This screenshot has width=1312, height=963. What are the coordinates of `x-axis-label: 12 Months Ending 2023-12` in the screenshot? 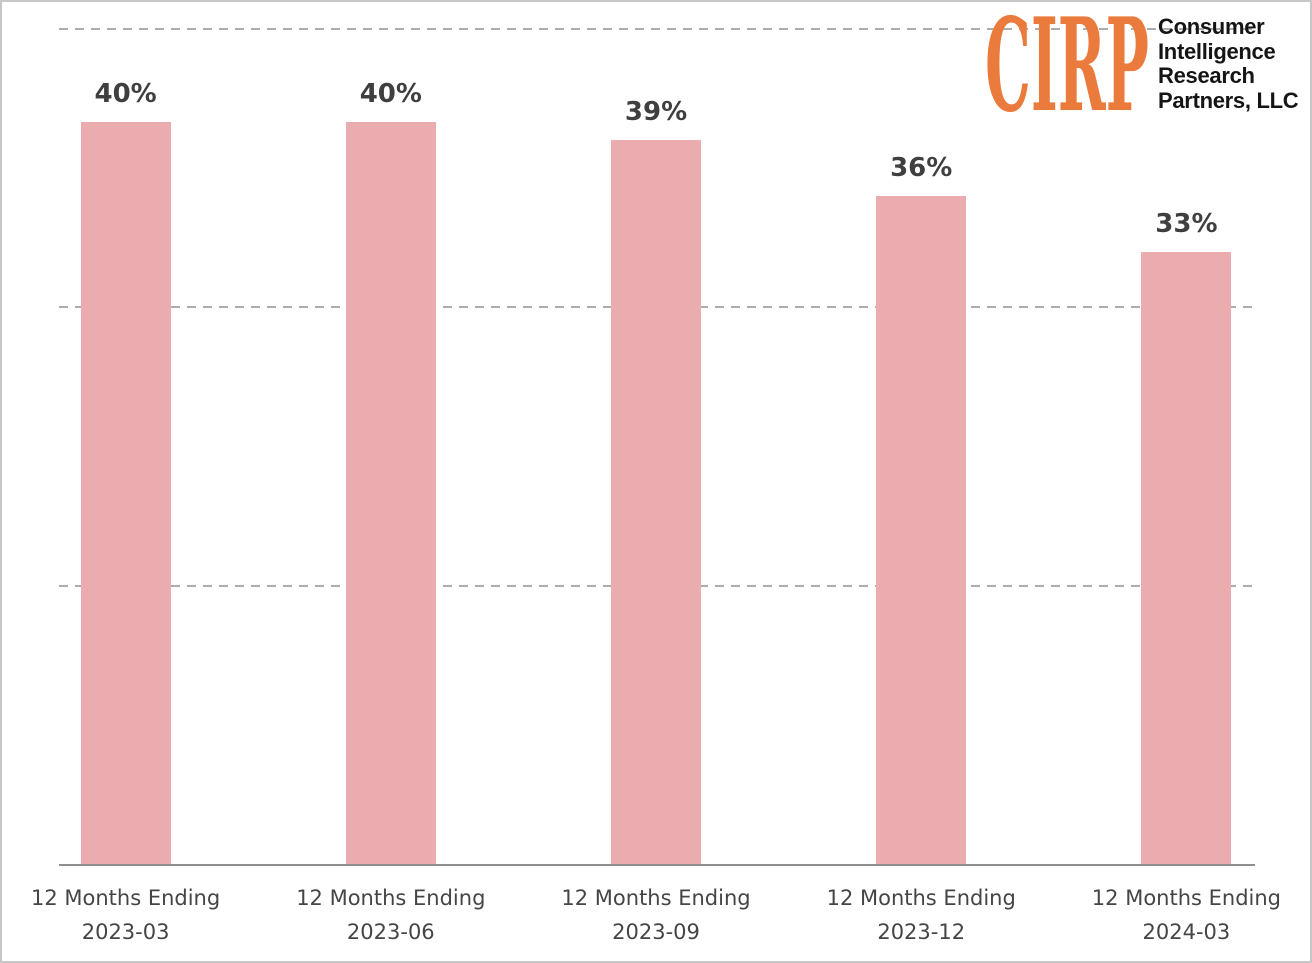 It's located at (921, 915).